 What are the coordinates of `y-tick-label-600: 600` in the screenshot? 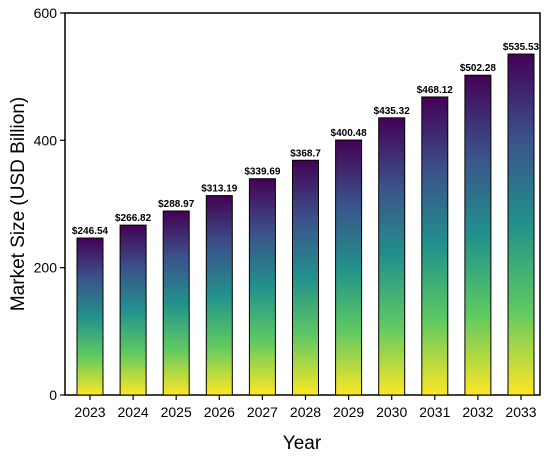 It's located at (46, 13).